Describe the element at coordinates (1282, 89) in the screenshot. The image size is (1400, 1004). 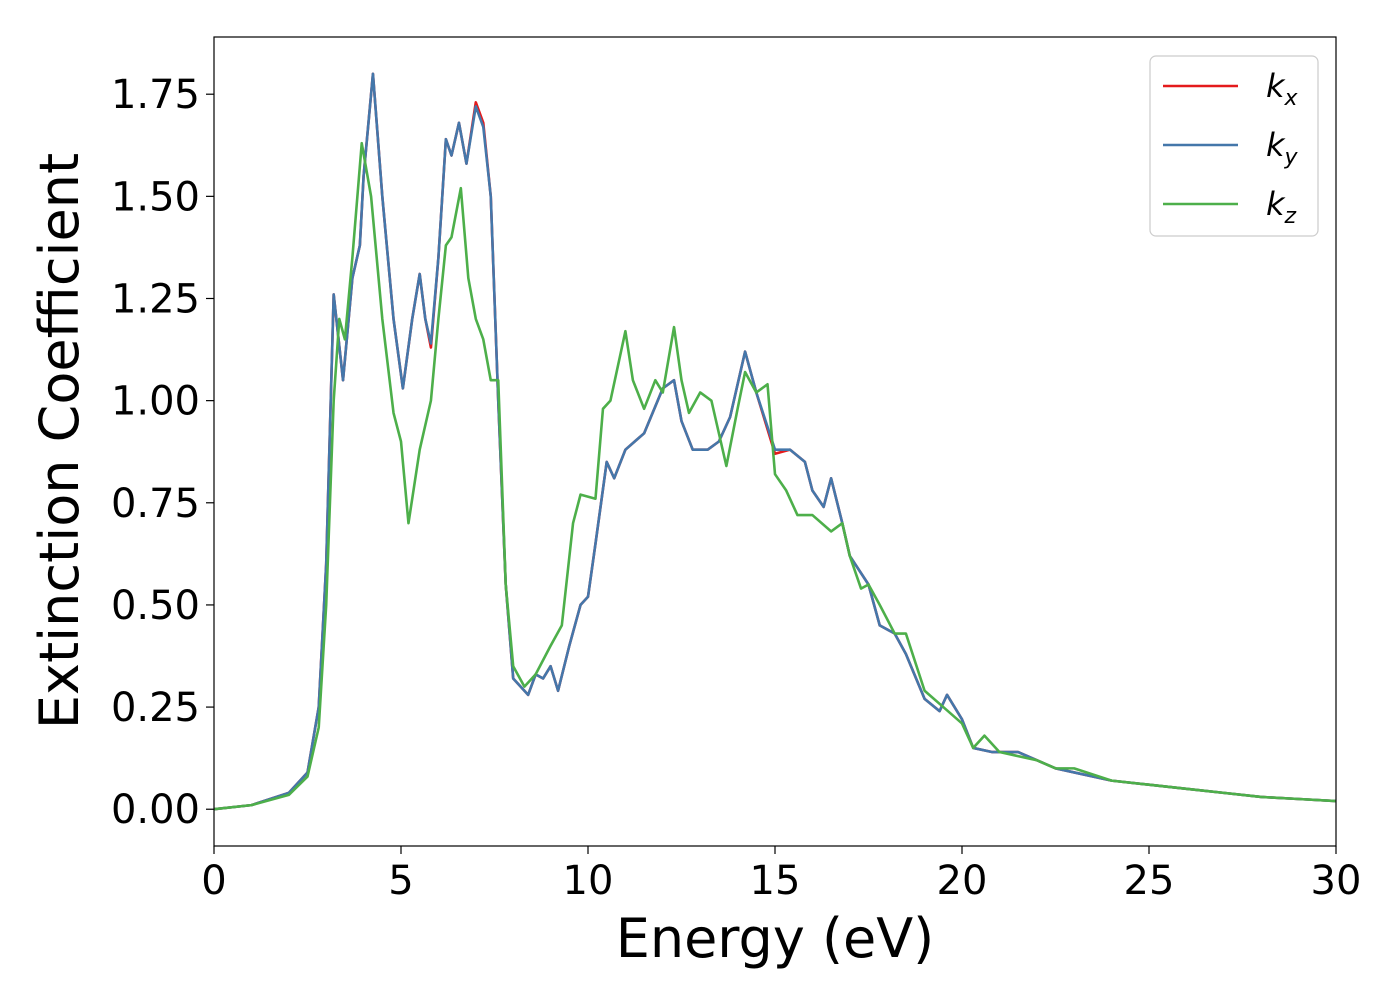
I see `legend-label-kx: kx` at that location.